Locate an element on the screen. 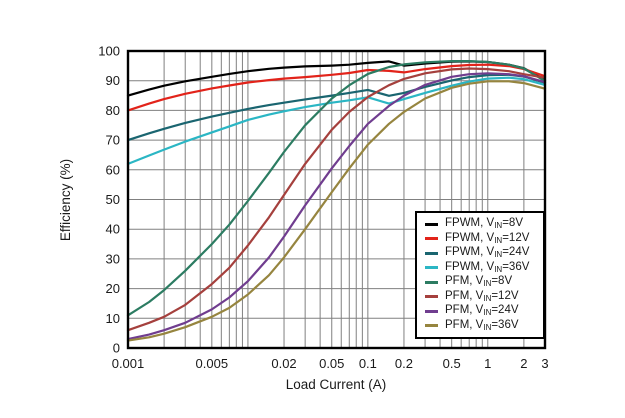 The width and height of the screenshot is (625, 418). x-tick-label: 1 is located at coordinates (487, 363).